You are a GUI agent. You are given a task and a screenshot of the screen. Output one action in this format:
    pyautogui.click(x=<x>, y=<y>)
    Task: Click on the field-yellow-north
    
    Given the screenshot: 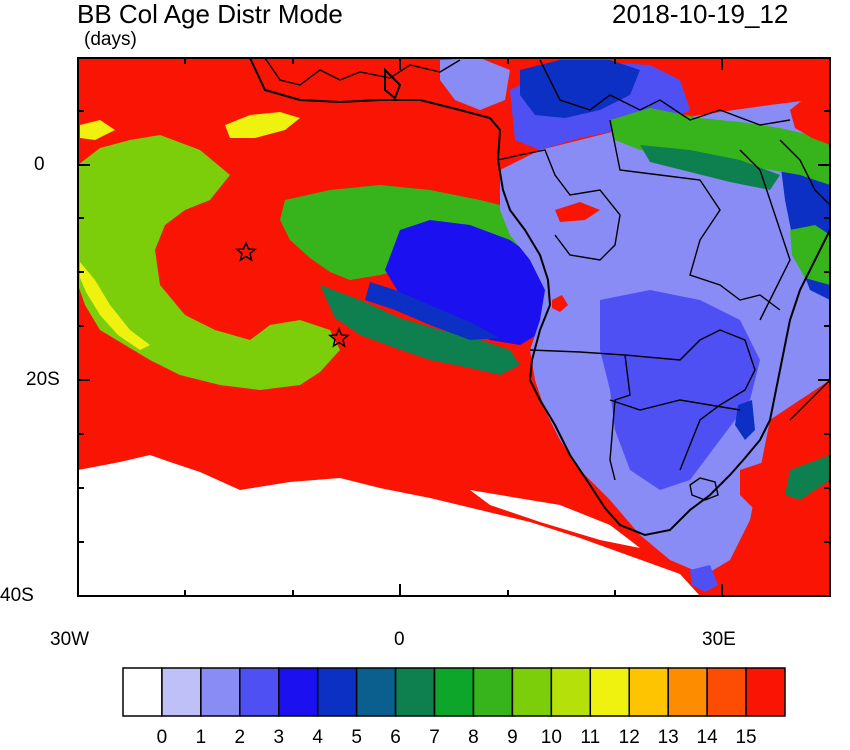 What is the action you would take?
    pyautogui.click(x=262, y=125)
    